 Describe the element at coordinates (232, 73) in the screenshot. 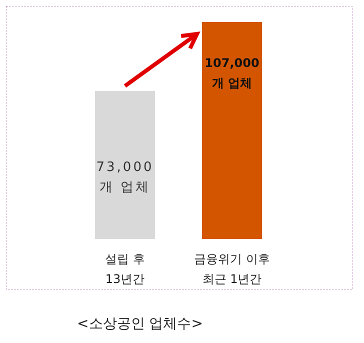

I see `data-label: 107,000 개 업체` at that location.